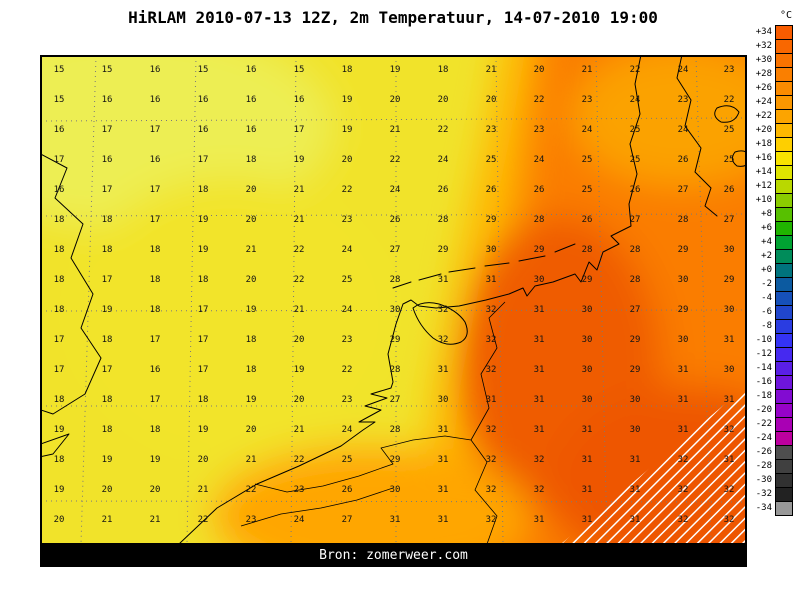  I want to click on colorbar-tick-label: -8, so click(766, 326).